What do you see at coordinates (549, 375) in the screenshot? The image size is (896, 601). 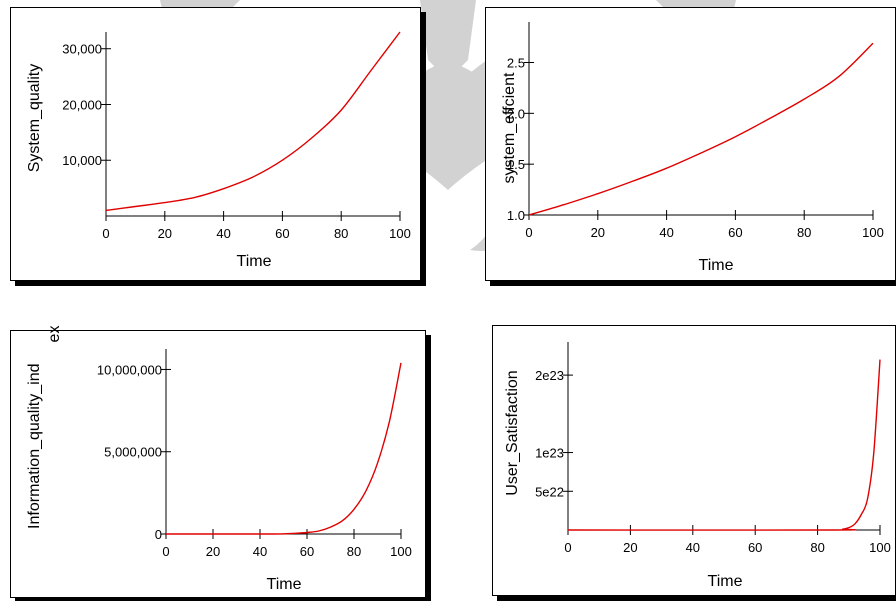 I see `y-tick-label: 2e23` at bounding box center [549, 375].